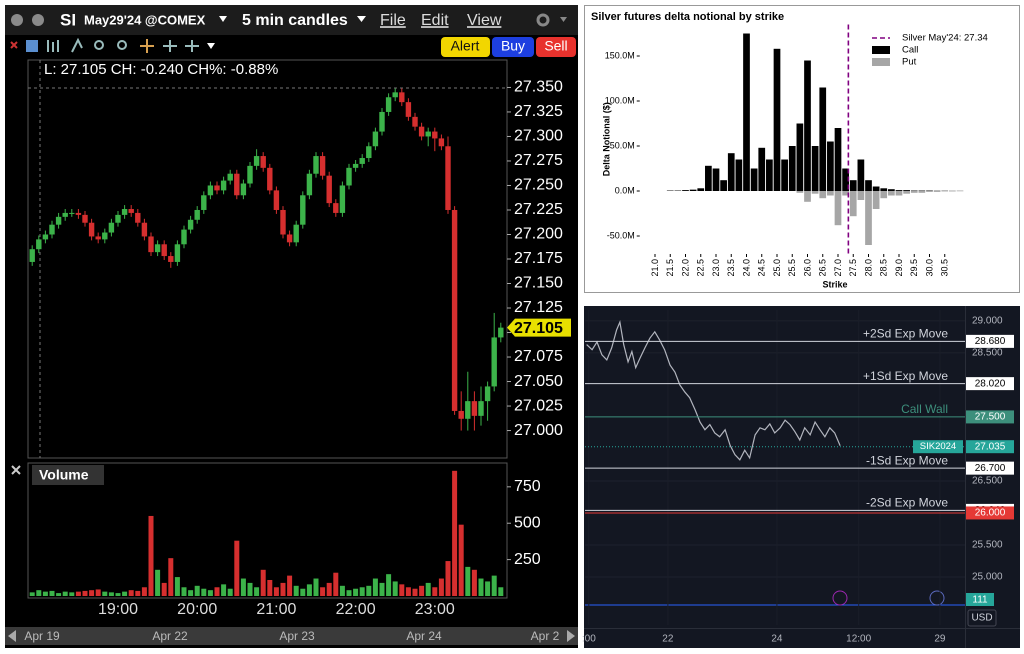 Image resolution: width=1024 pixels, height=654 pixels. What do you see at coordinates (731, 268) in the screenshot?
I see `x-tick-label: 23.5` at bounding box center [731, 268].